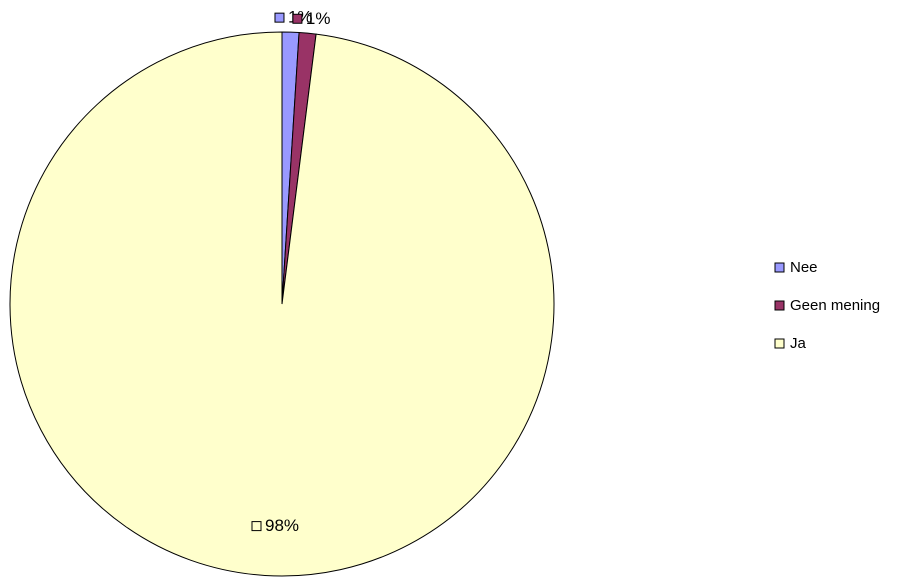 Image resolution: width=912 pixels, height=577 pixels. I want to click on legend-label: Ja, so click(798, 343).